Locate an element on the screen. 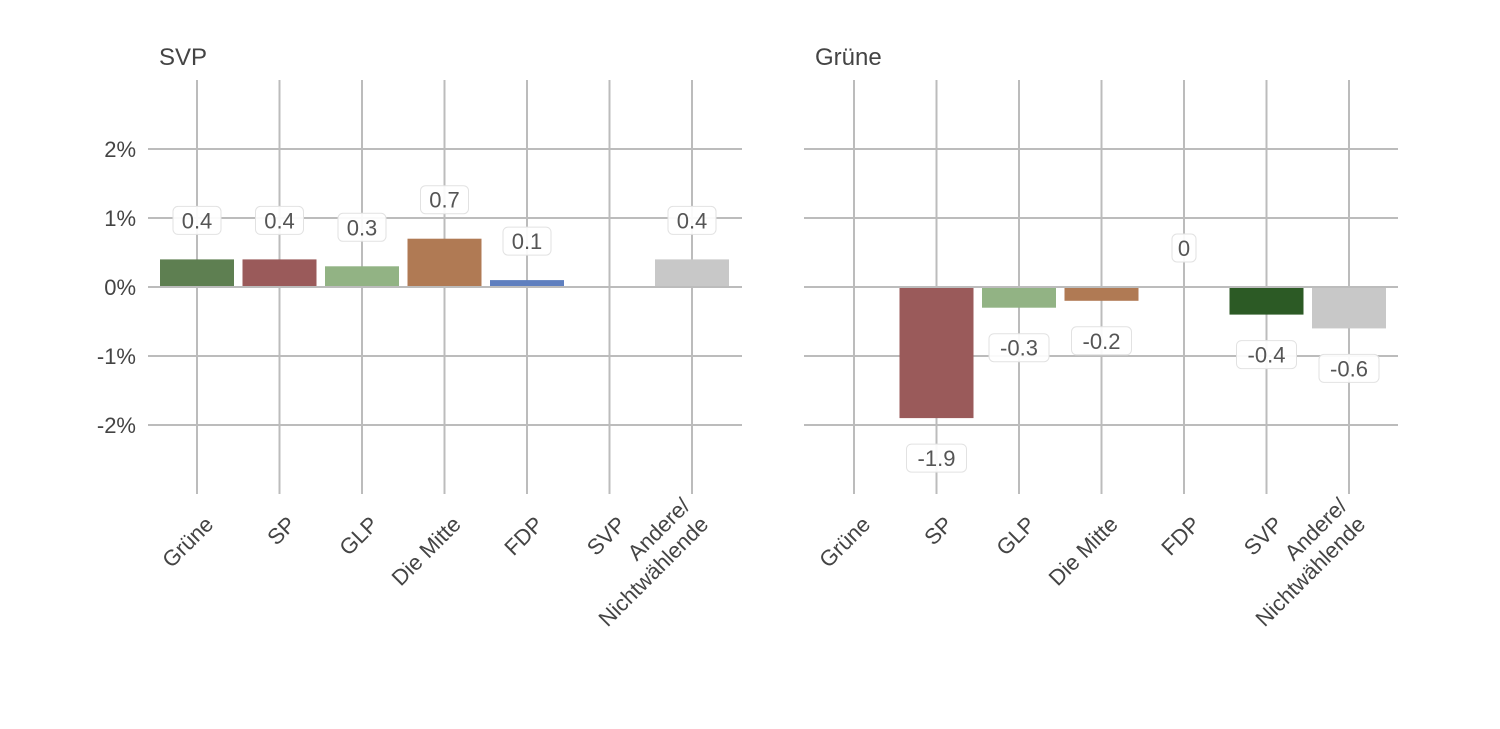 The height and width of the screenshot is (729, 1500). panel2-data-label: -0.4 is located at coordinates (1267, 355).